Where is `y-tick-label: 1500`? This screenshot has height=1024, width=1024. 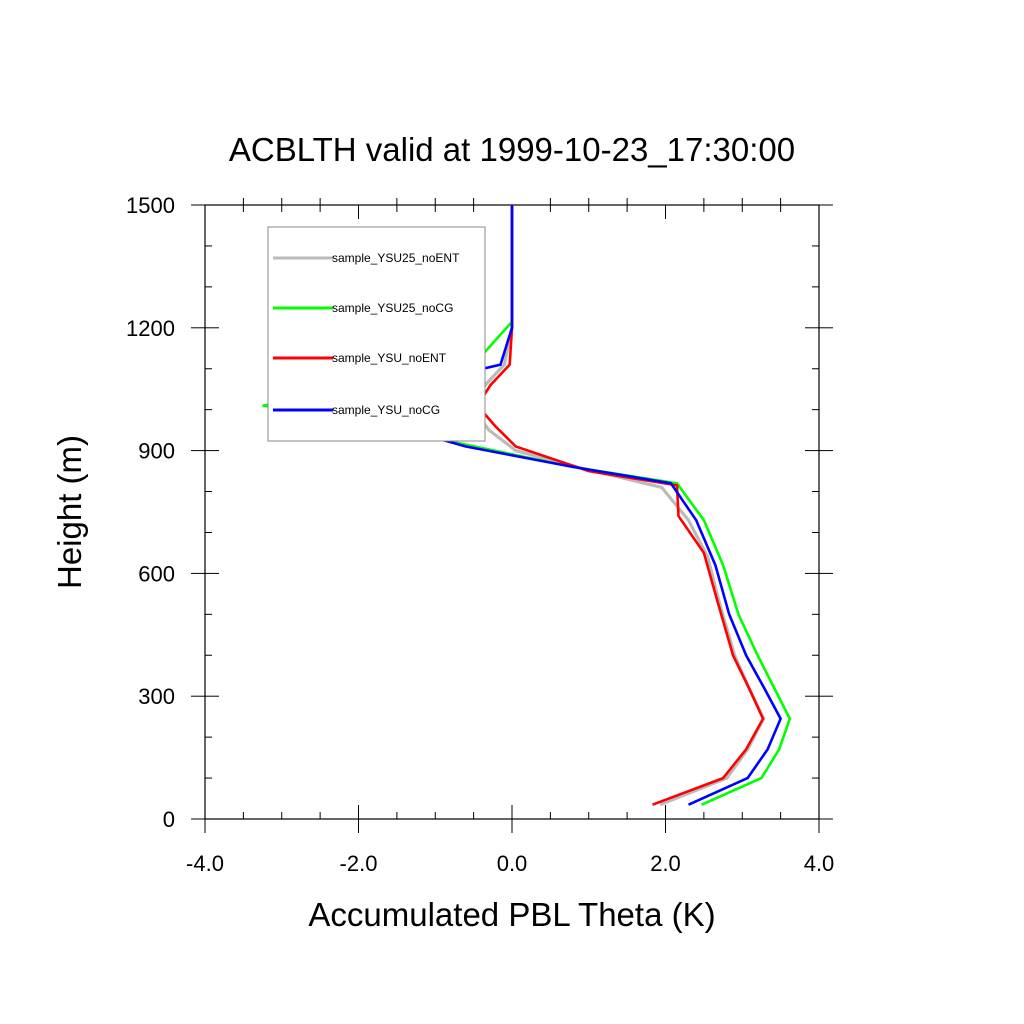 y-tick-label: 1500 is located at coordinates (150, 205).